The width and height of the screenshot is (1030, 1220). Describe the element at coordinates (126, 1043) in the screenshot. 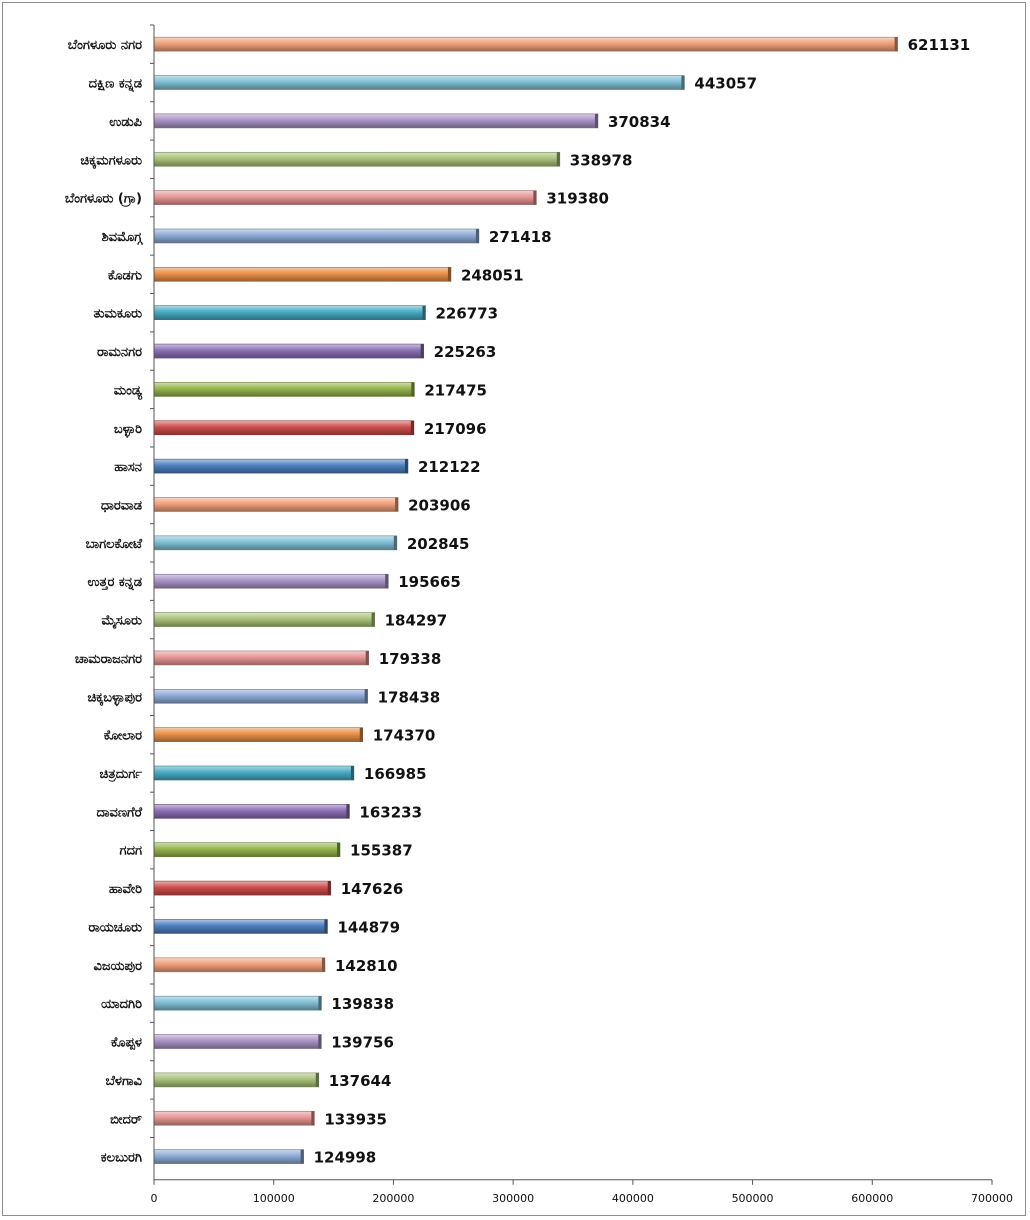

I see `category-label: ಕೊಪ್ಪಳ` at that location.